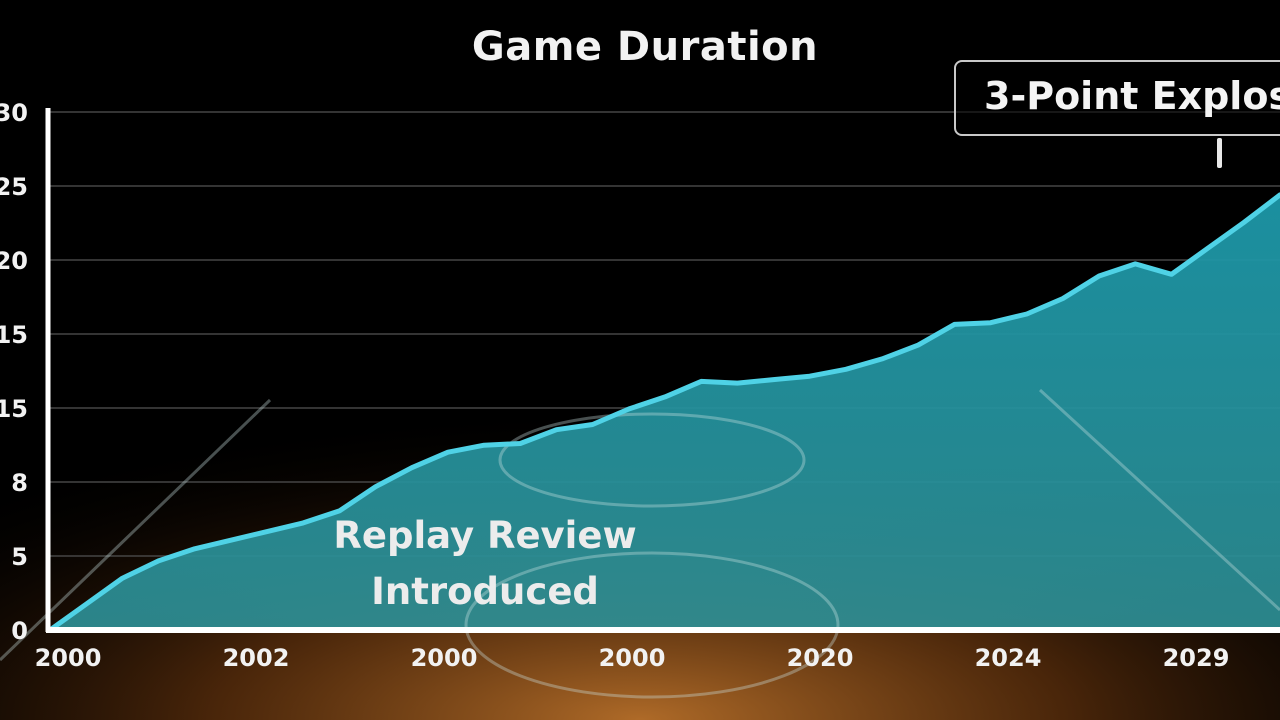  I want to click on y-tick-label: 20, so click(14, 261).